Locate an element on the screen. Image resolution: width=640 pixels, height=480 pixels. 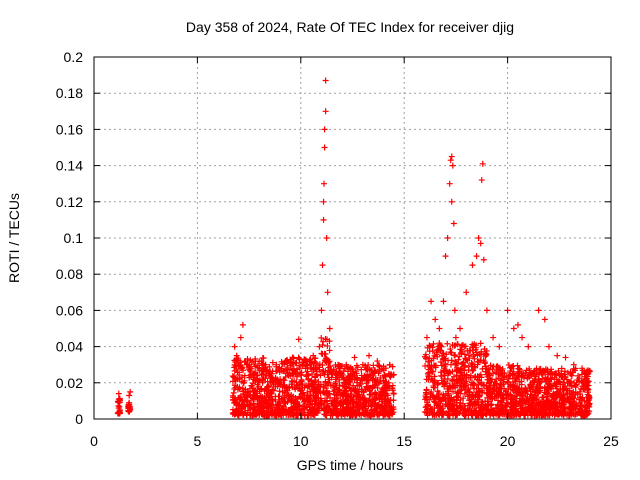
y-tick-label: 0.04 is located at coordinates (69, 347).